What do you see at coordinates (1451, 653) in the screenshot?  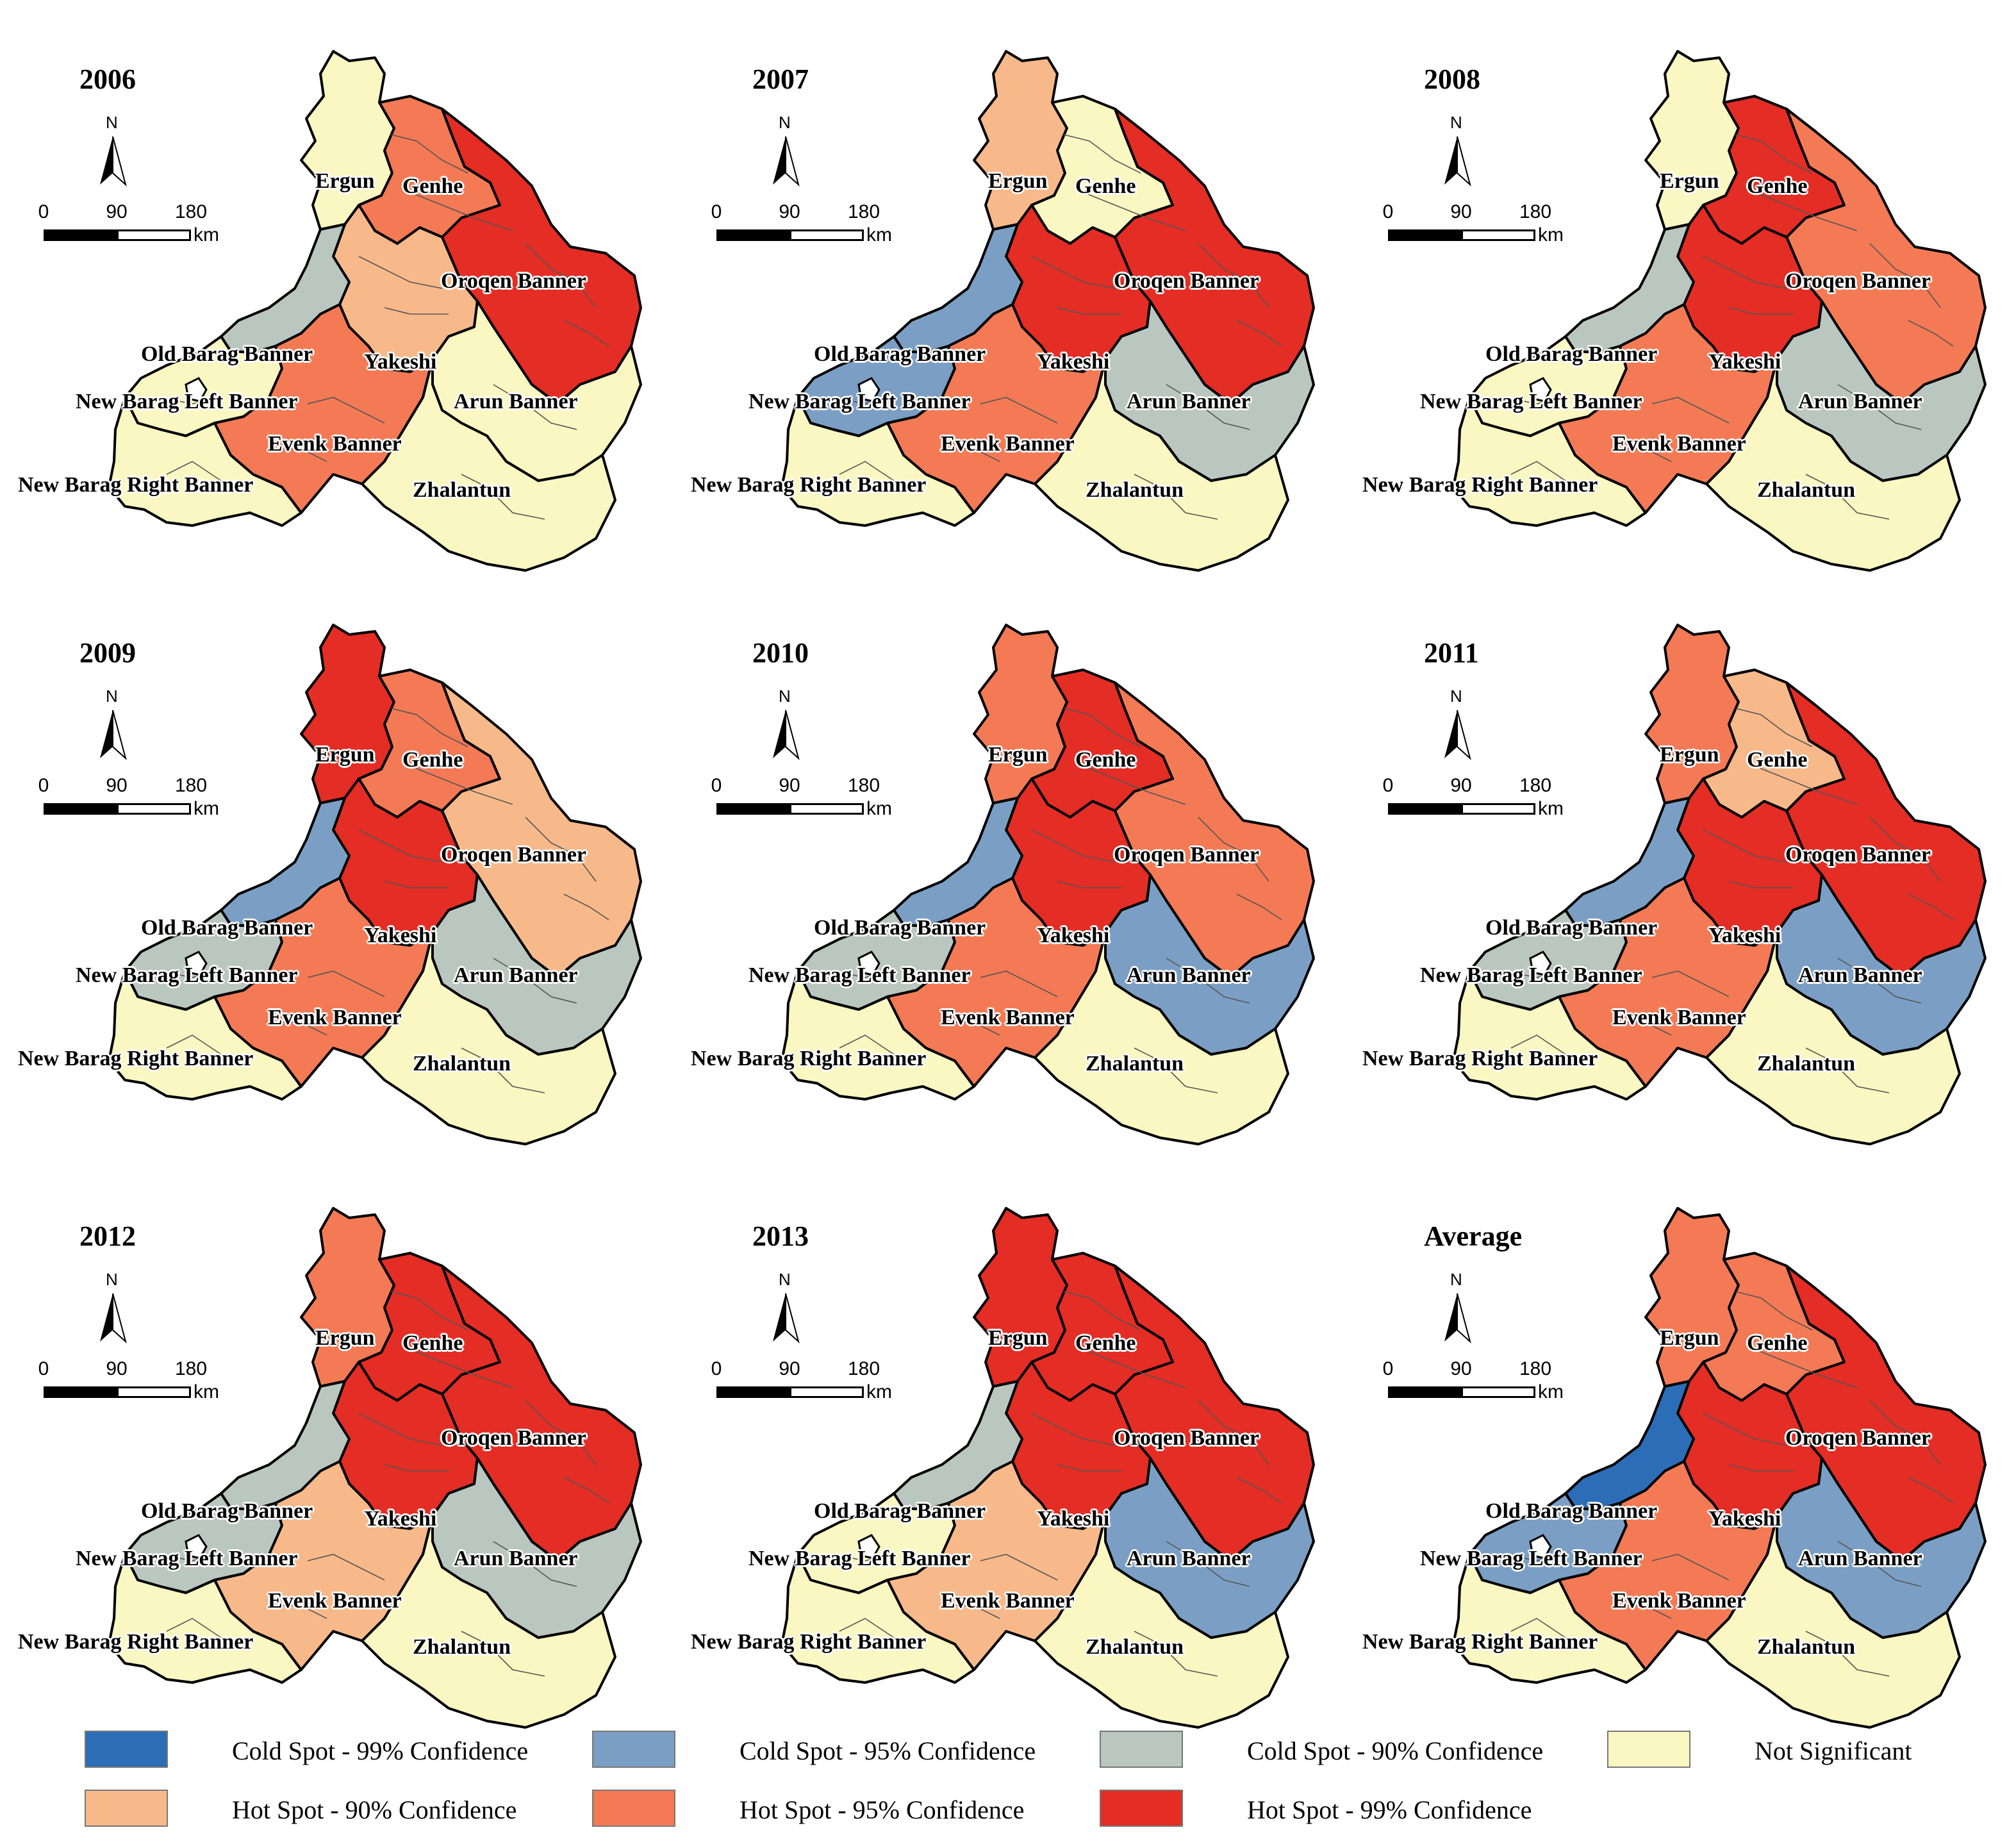 I see `panel-title: 2011` at bounding box center [1451, 653].